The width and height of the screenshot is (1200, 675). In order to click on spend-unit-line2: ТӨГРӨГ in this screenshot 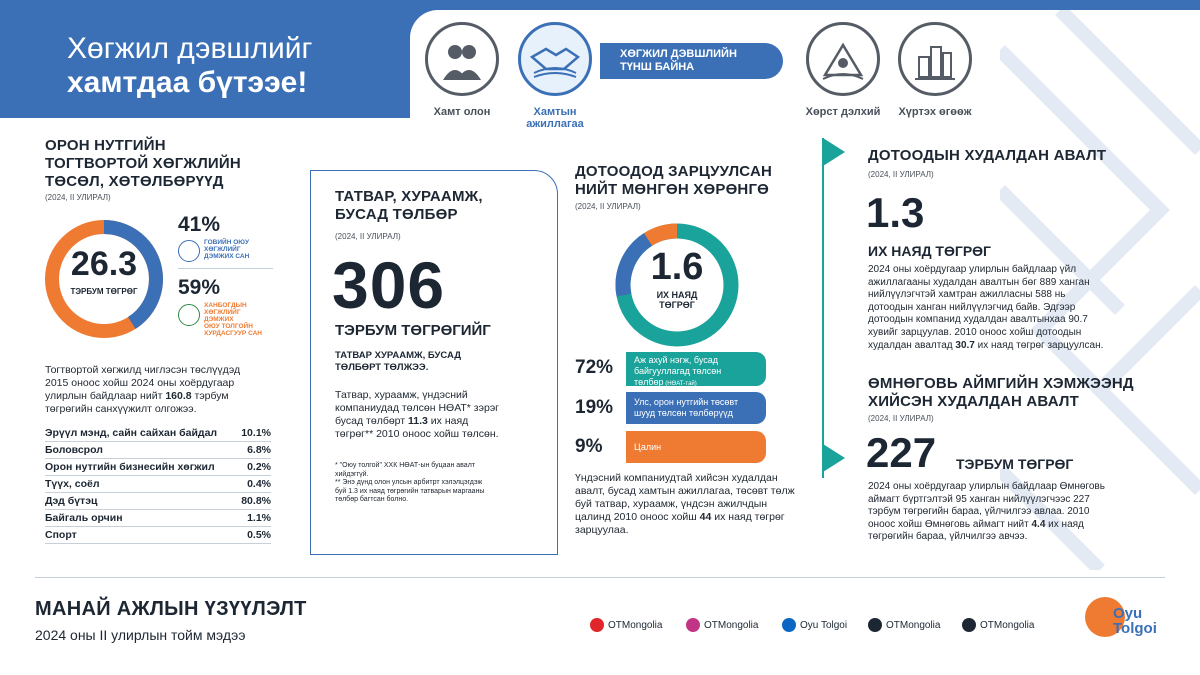, I will do `click(677, 305)`.